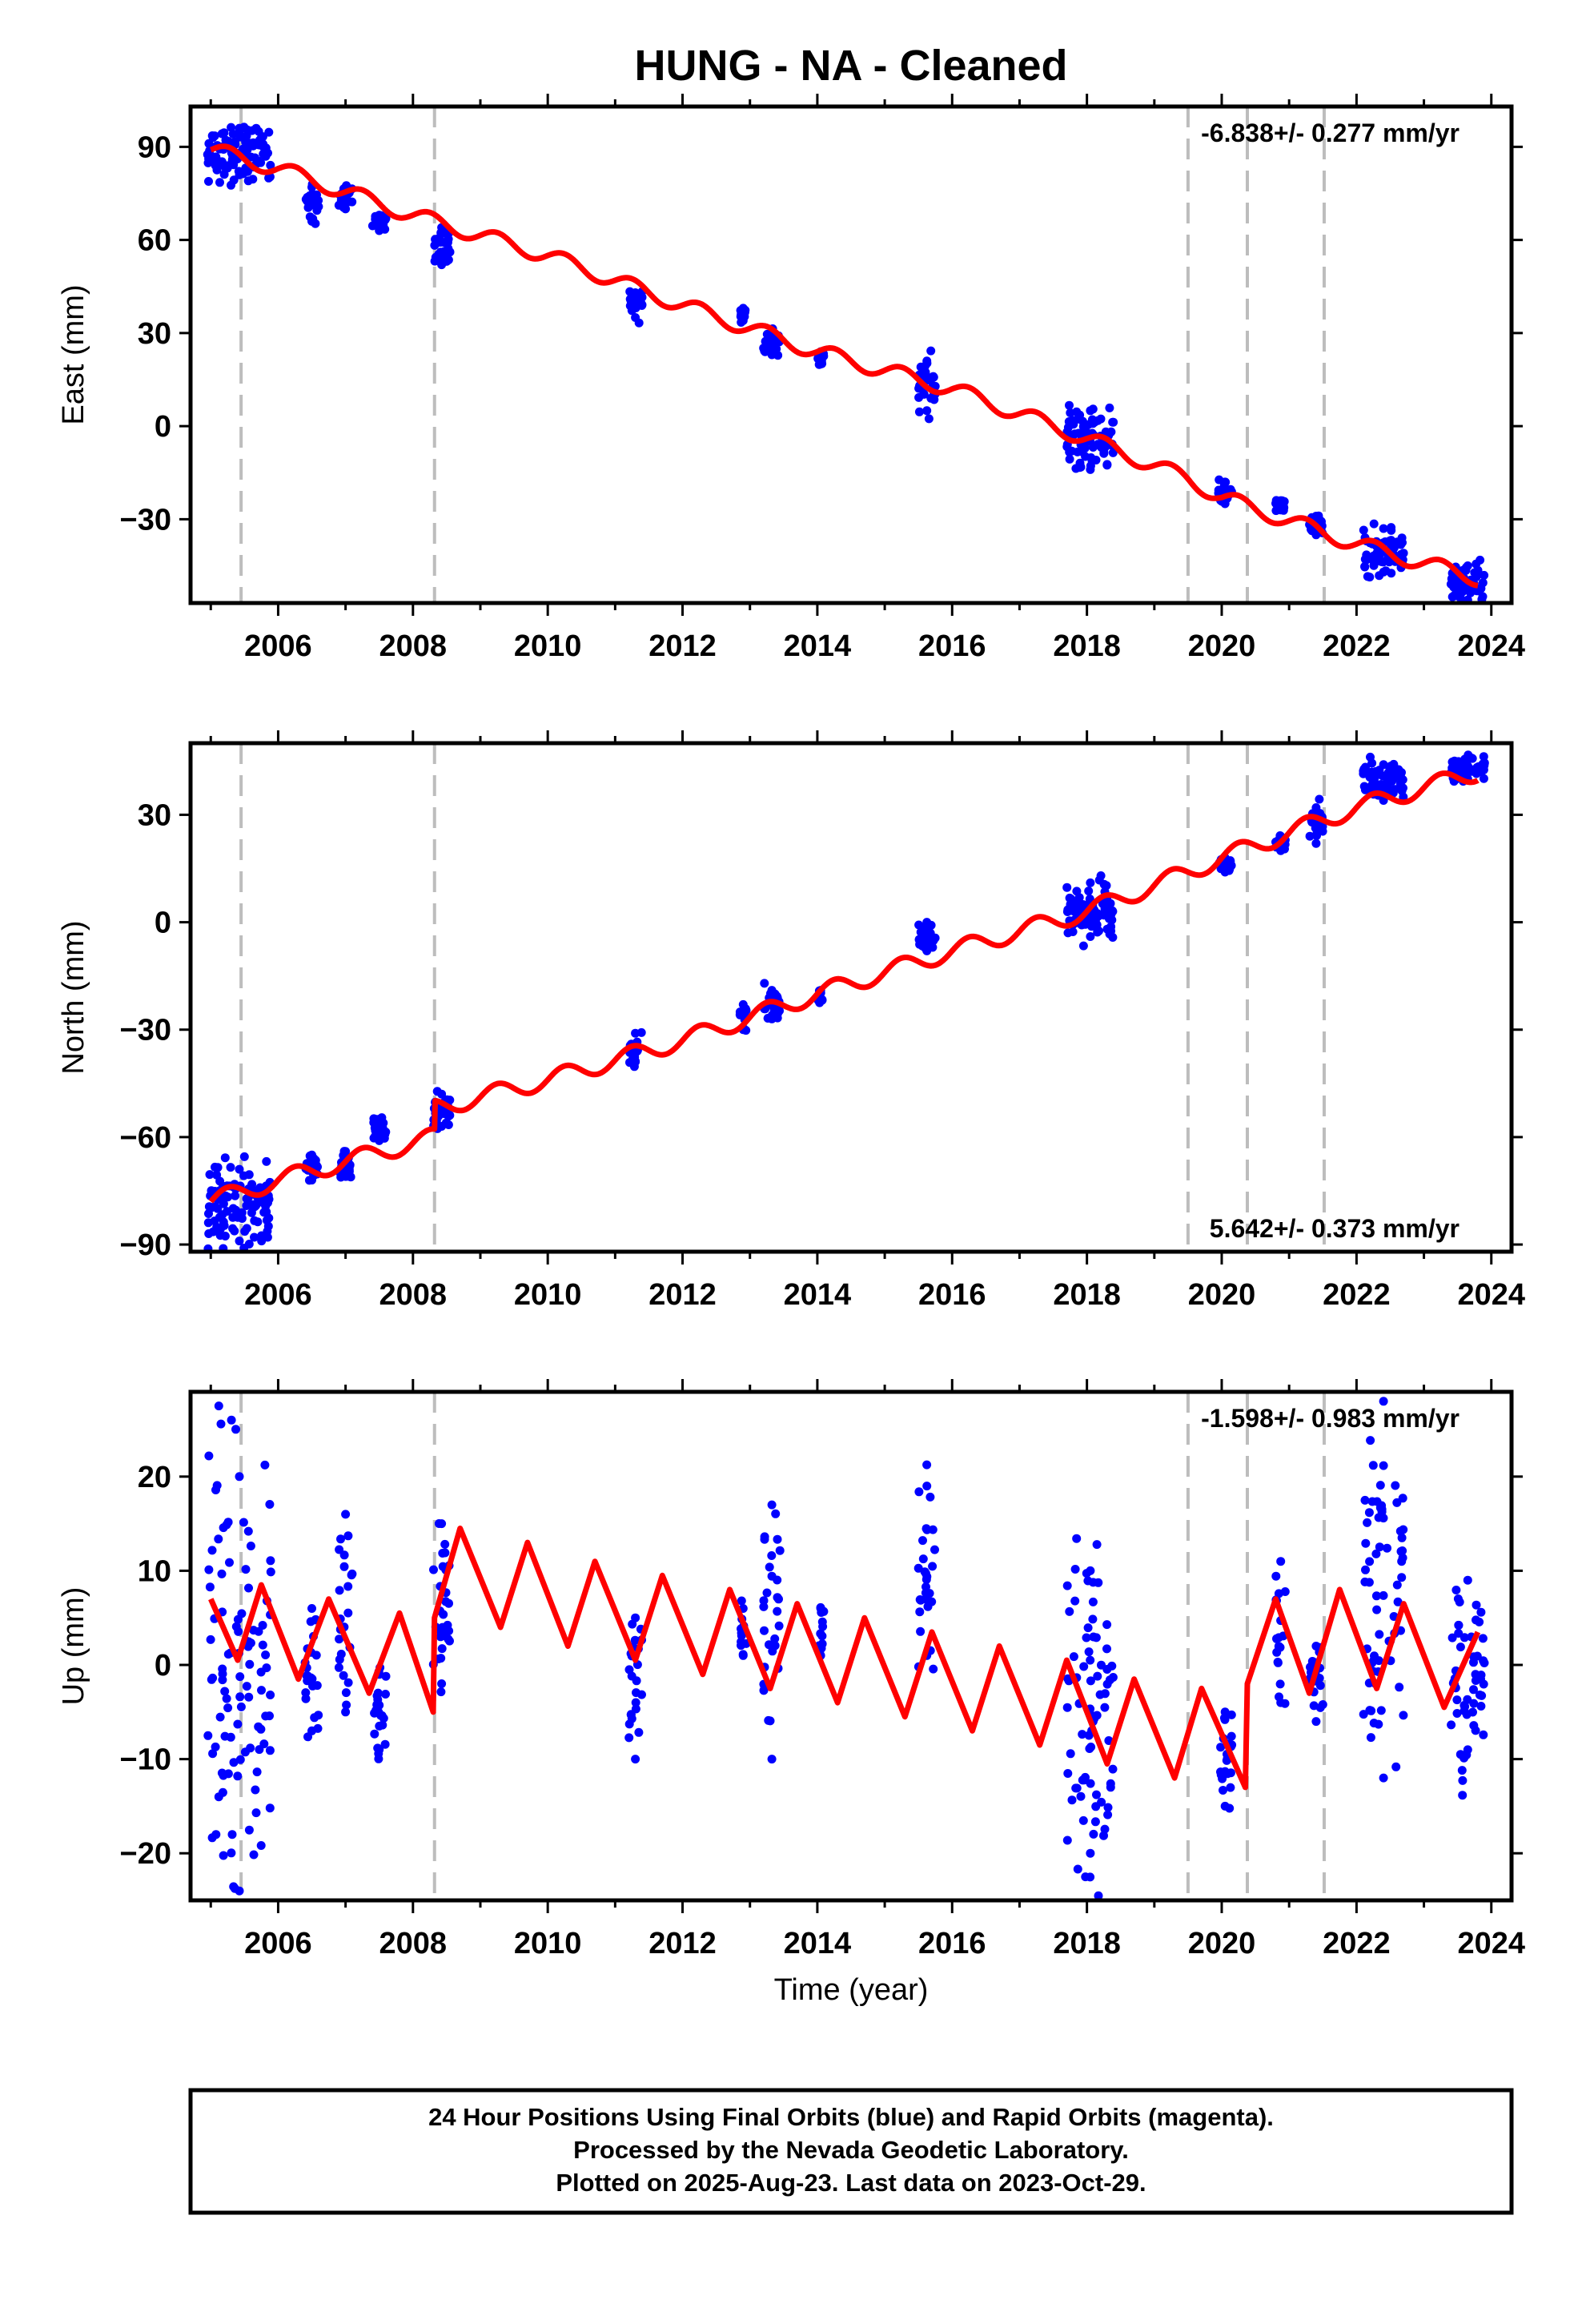 This screenshot has height=2324, width=1590. I want to click on y-tick-label: −10, so click(145, 1760).